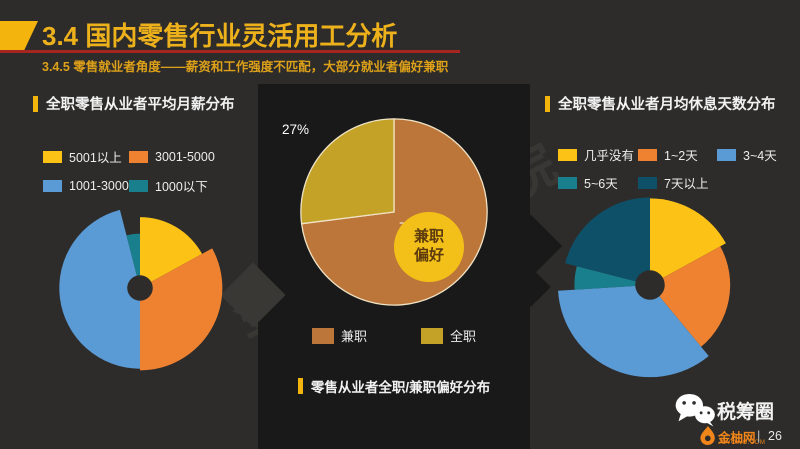 The image size is (800, 449). What do you see at coordinates (19, 35) in the screenshot?
I see `header-accent-shape` at bounding box center [19, 35].